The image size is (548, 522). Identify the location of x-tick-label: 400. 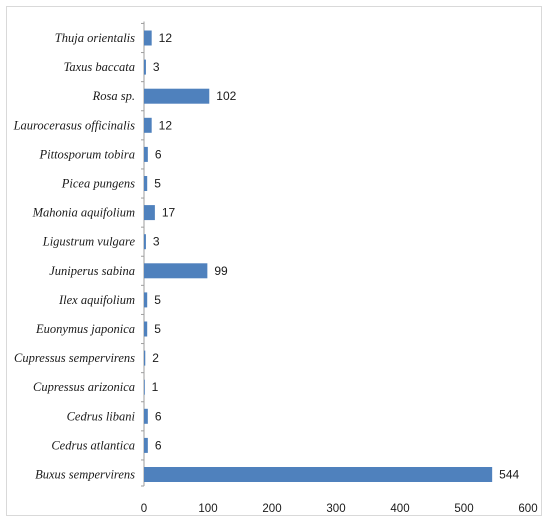
(399, 509).